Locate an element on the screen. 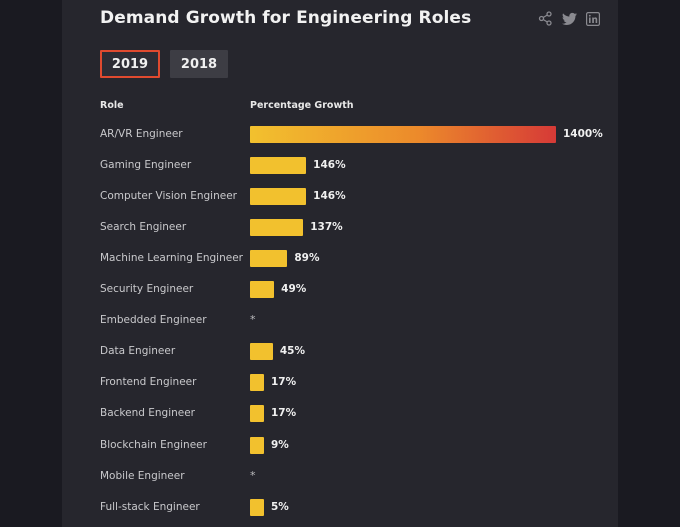  role-label: Search Engineer is located at coordinates (143, 227).